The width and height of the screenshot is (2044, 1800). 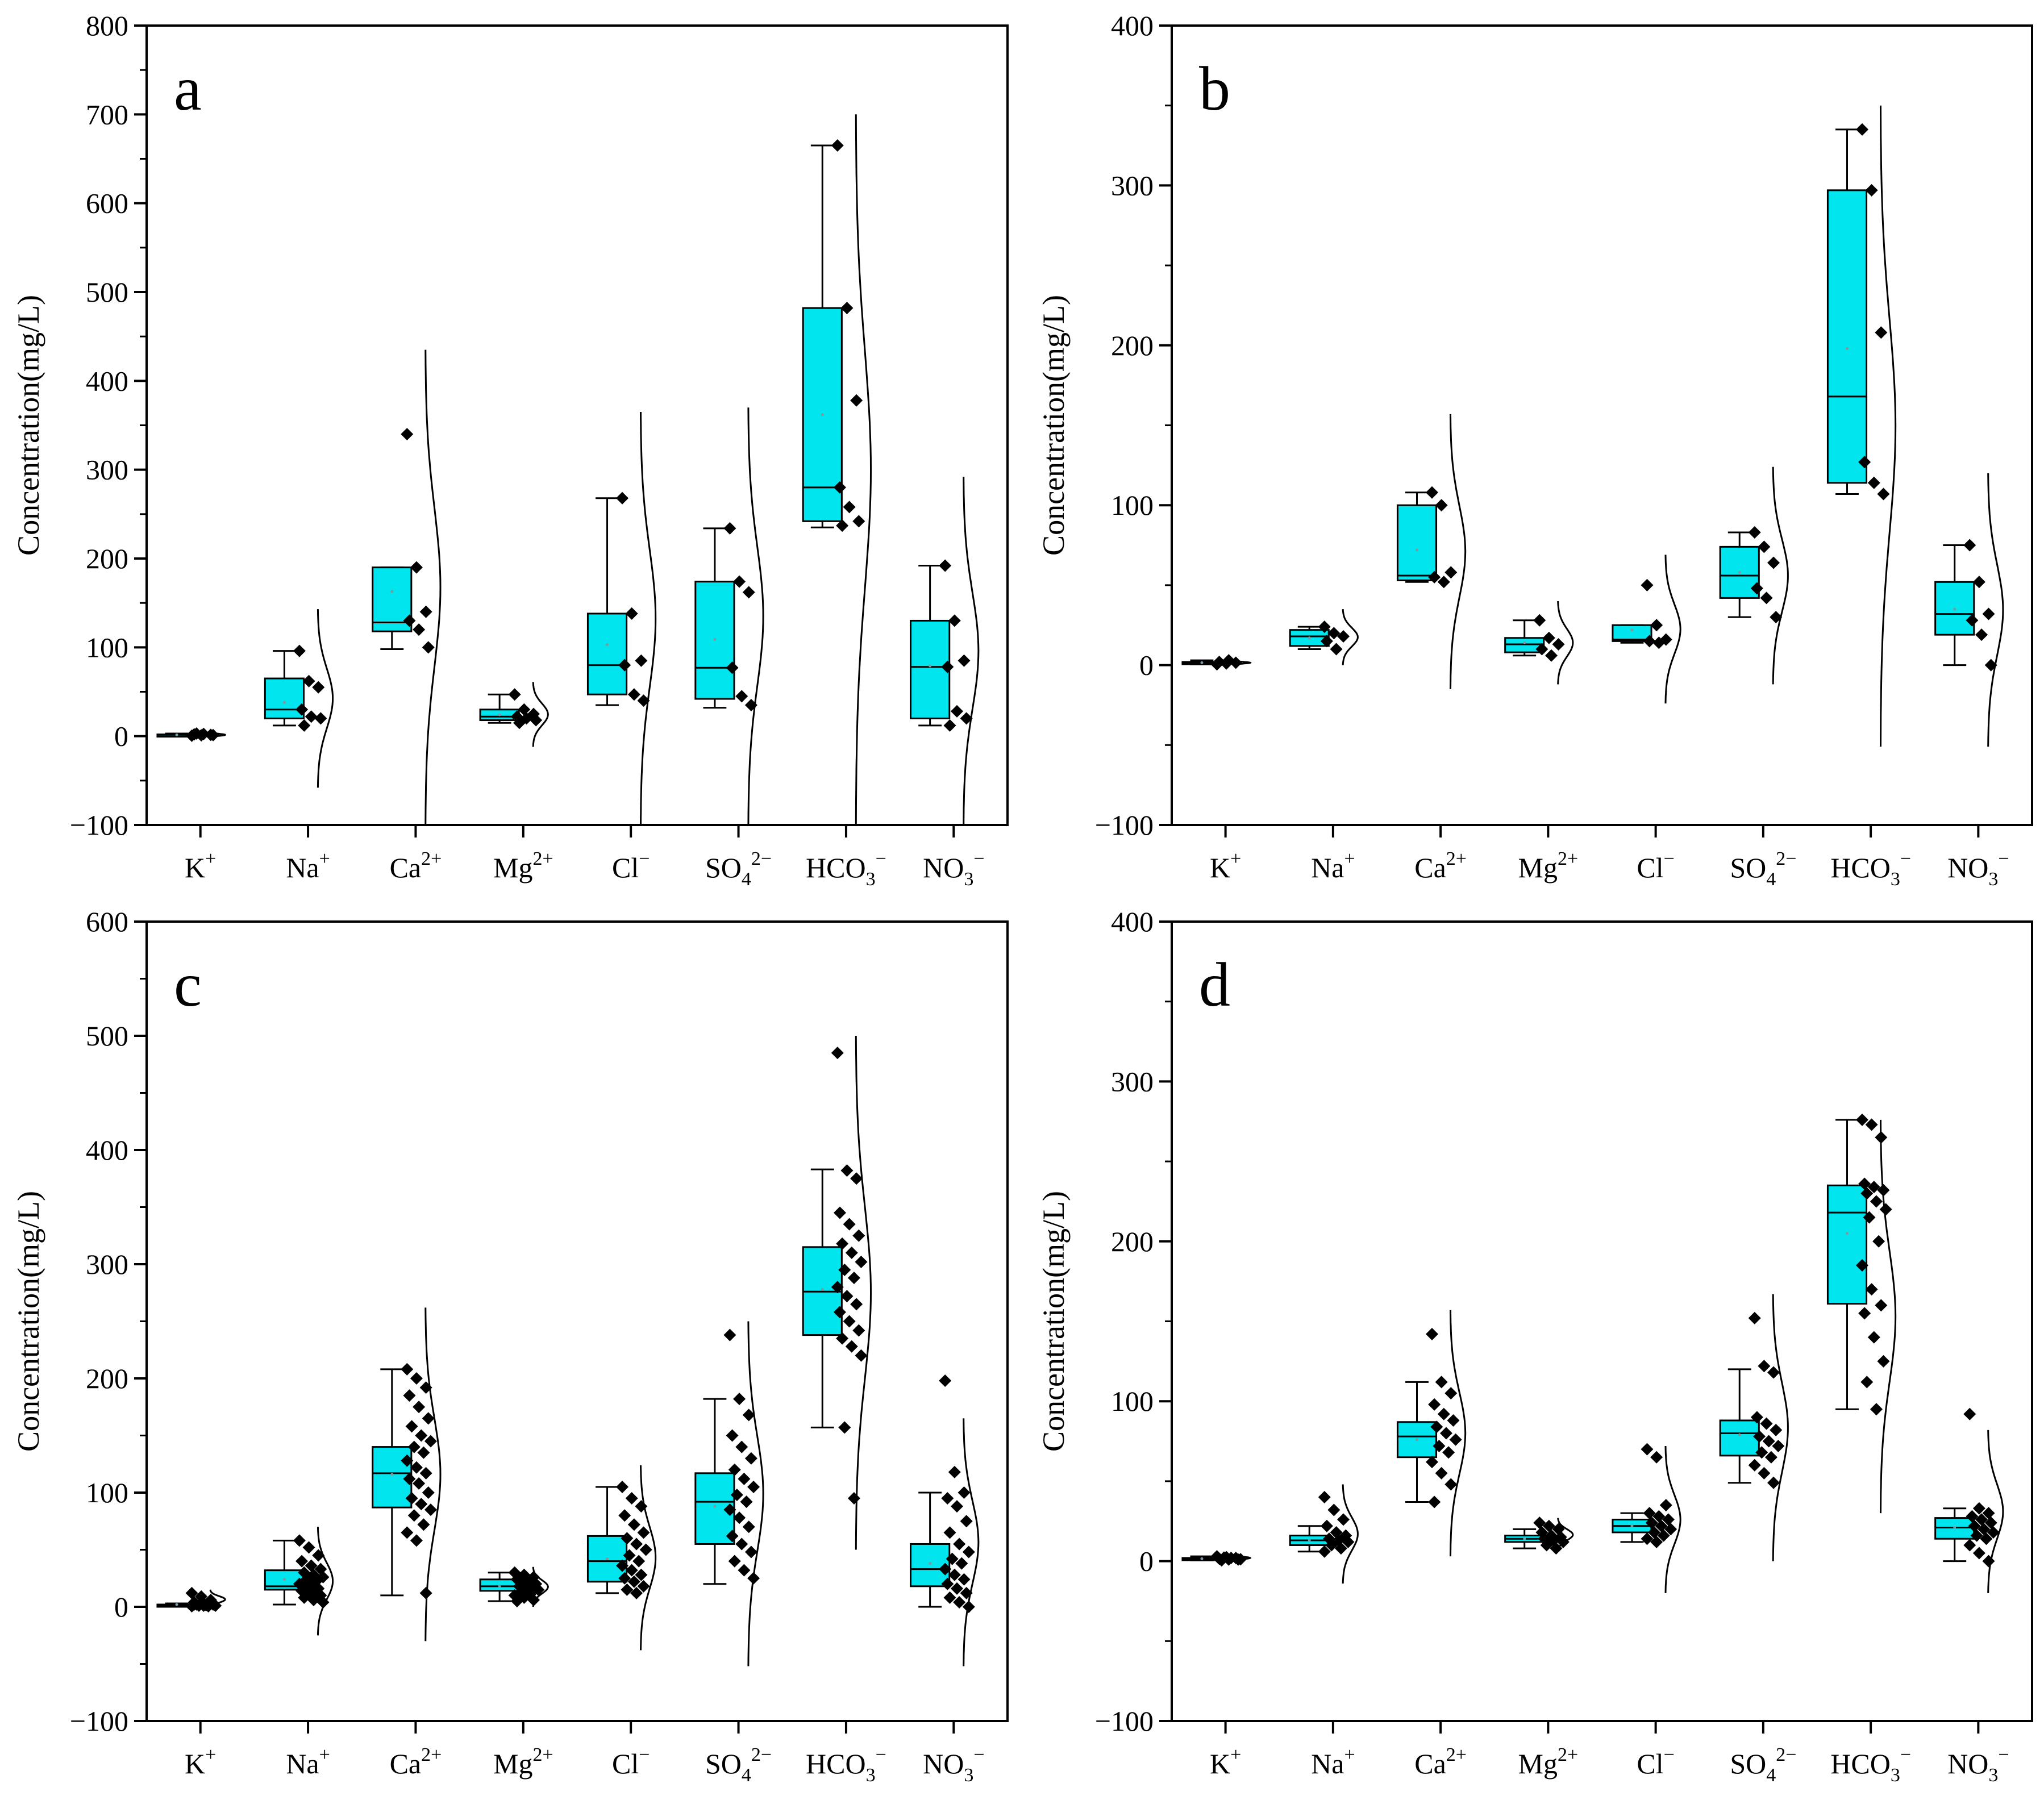 What do you see at coordinates (631, 866) in the screenshot?
I see `x-category-label: Cl−` at bounding box center [631, 866].